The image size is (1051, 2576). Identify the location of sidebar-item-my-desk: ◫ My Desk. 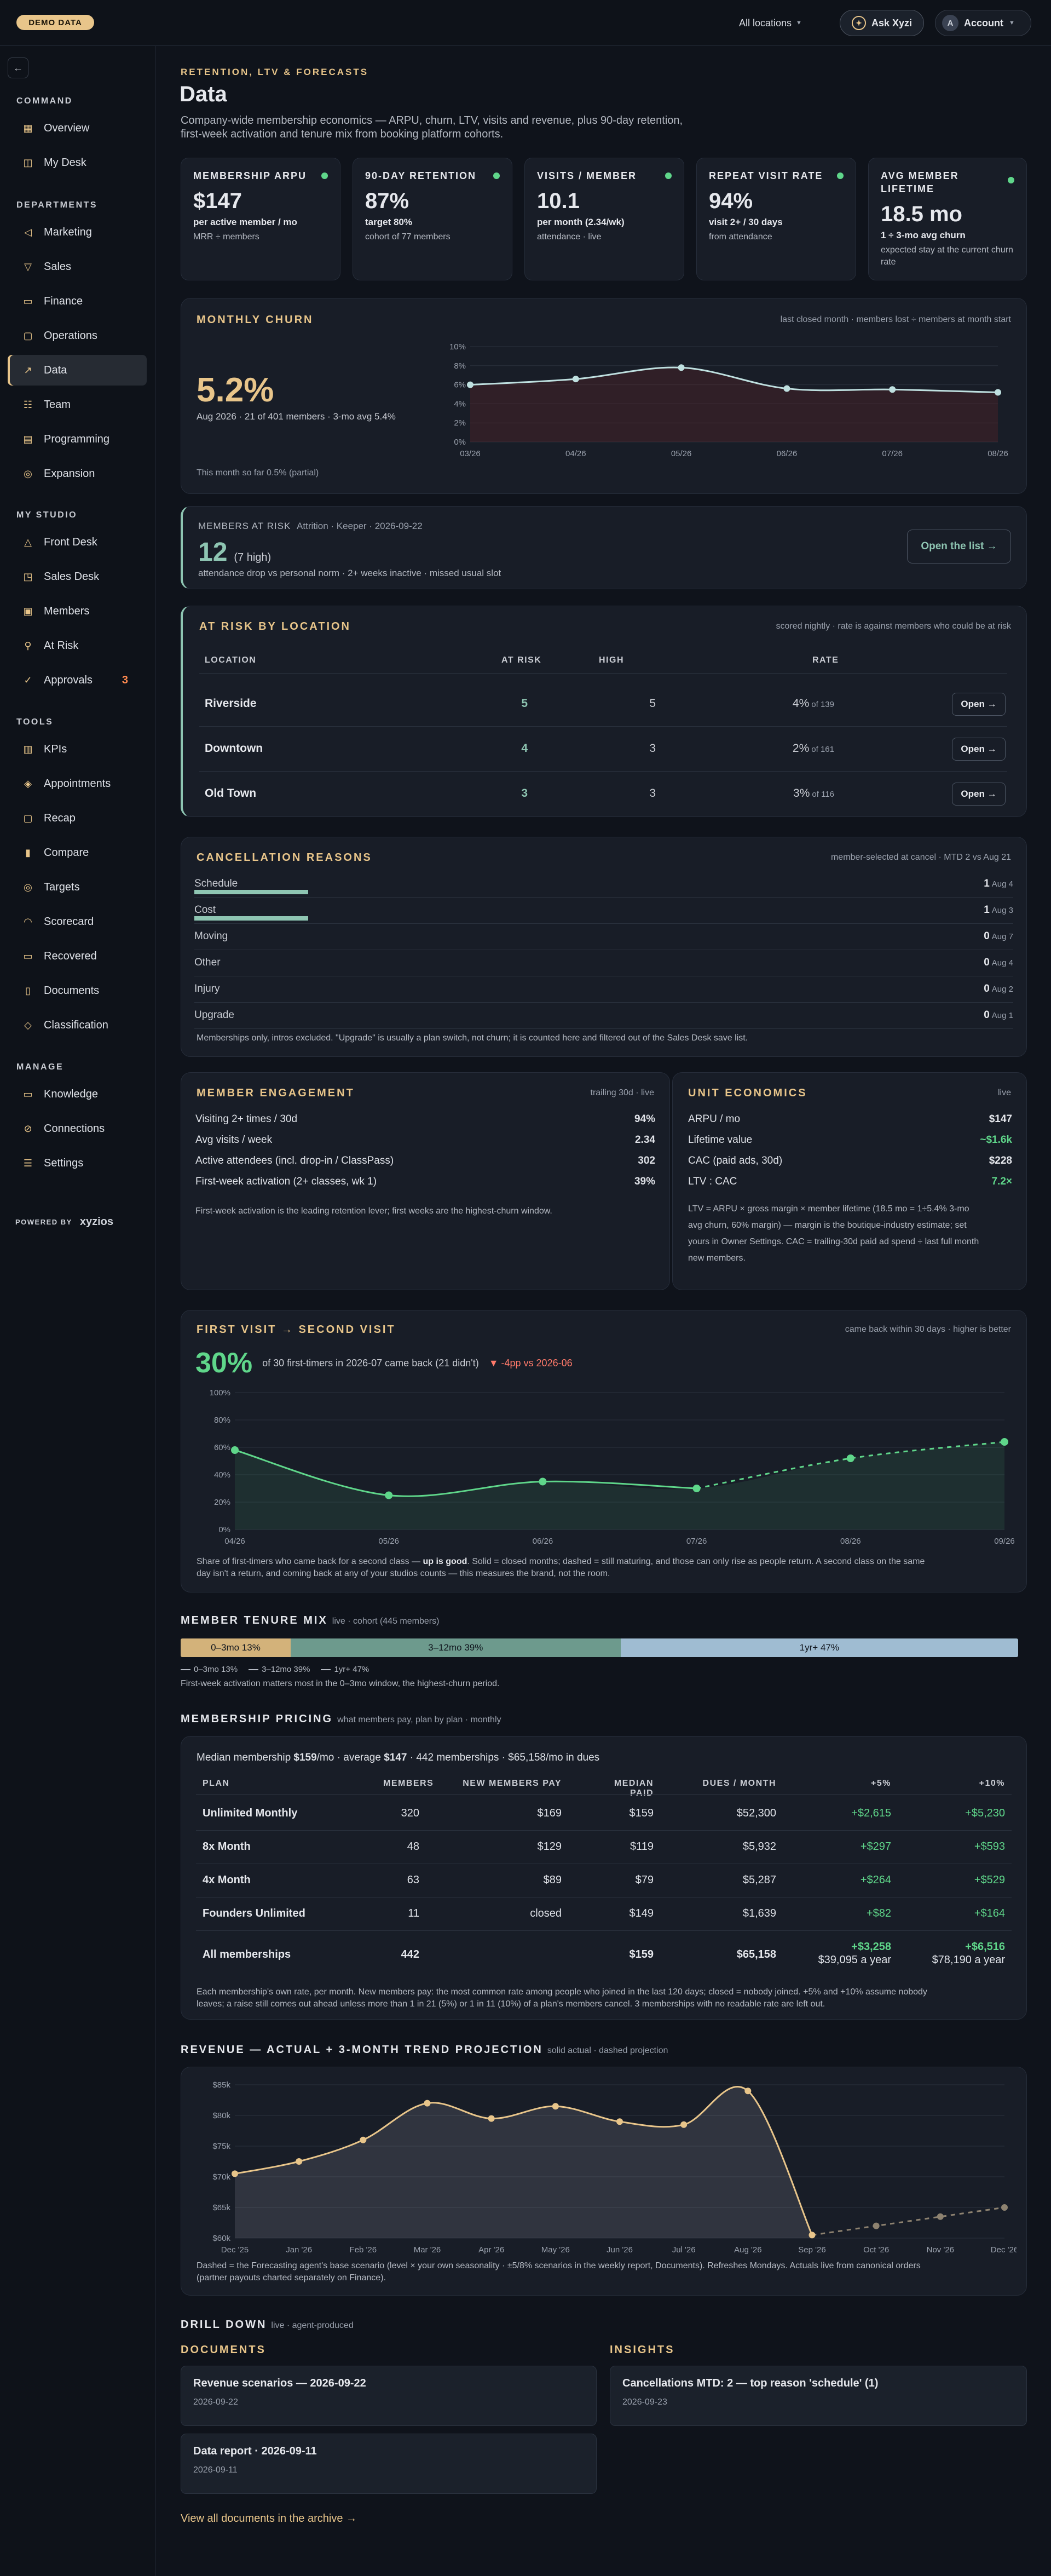
(77, 162).